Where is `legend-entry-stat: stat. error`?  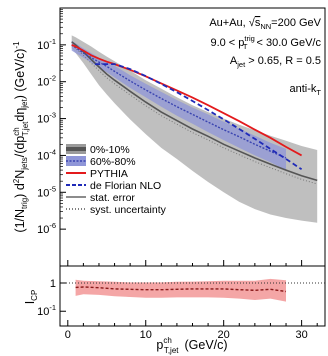
legend-entry-stat: stat. error is located at coordinates (100, 198).